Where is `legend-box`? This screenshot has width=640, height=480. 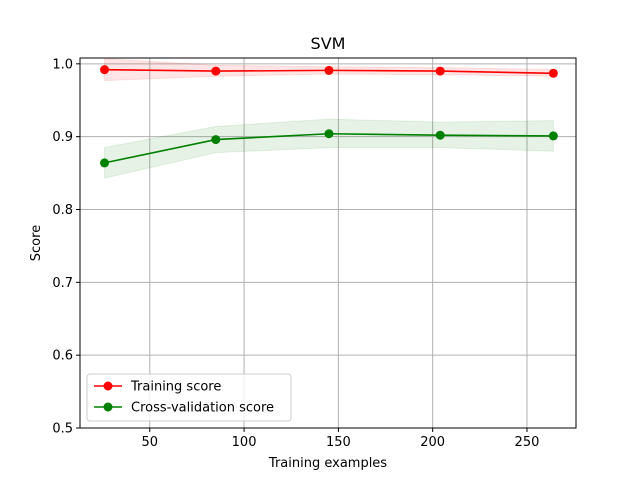
legend-box is located at coordinates (189, 397).